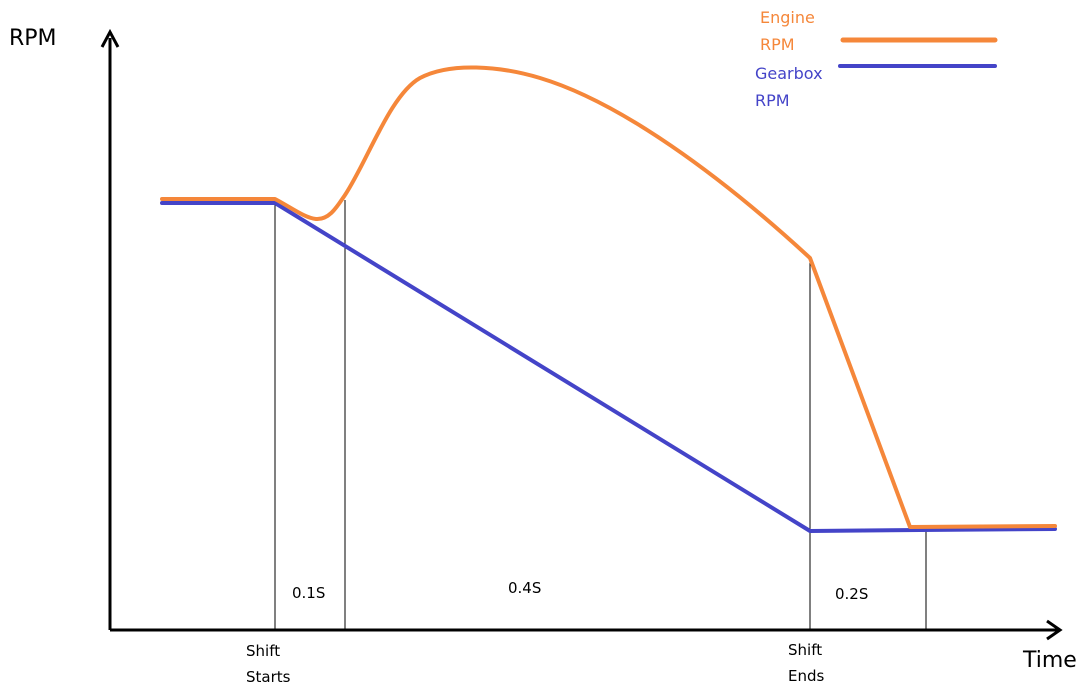 Image resolution: width=1089 pixels, height=699 pixels. Describe the element at coordinates (787, 17) in the screenshot. I see `legend-engine-label-line1: Engine` at that location.